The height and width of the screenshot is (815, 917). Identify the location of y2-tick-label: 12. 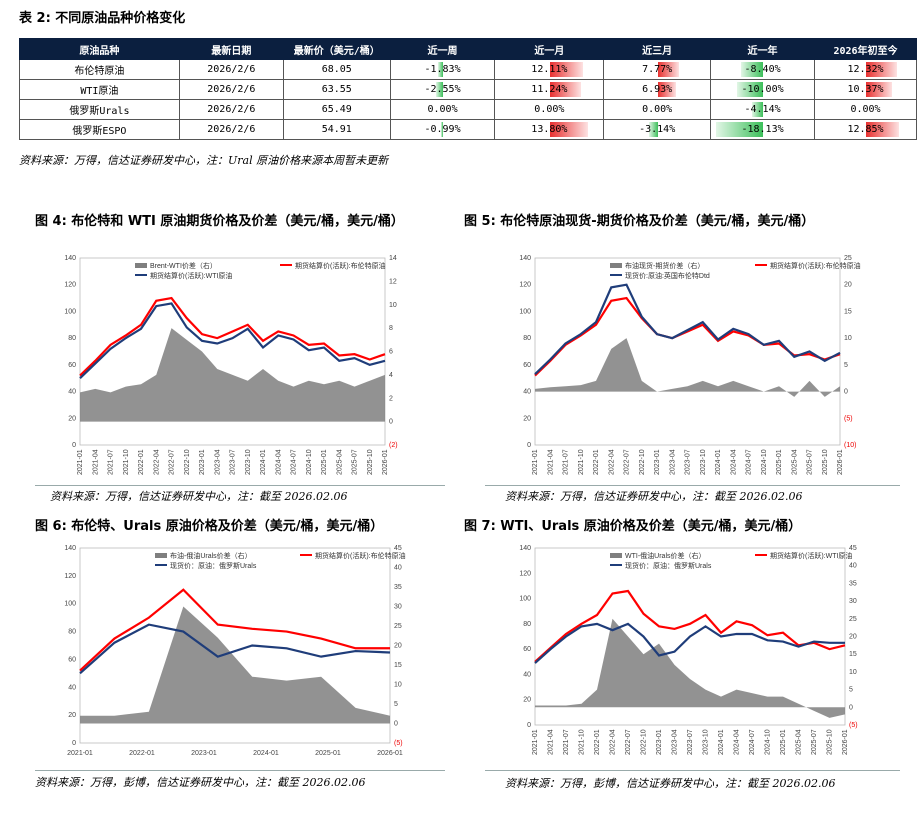
(393, 281).